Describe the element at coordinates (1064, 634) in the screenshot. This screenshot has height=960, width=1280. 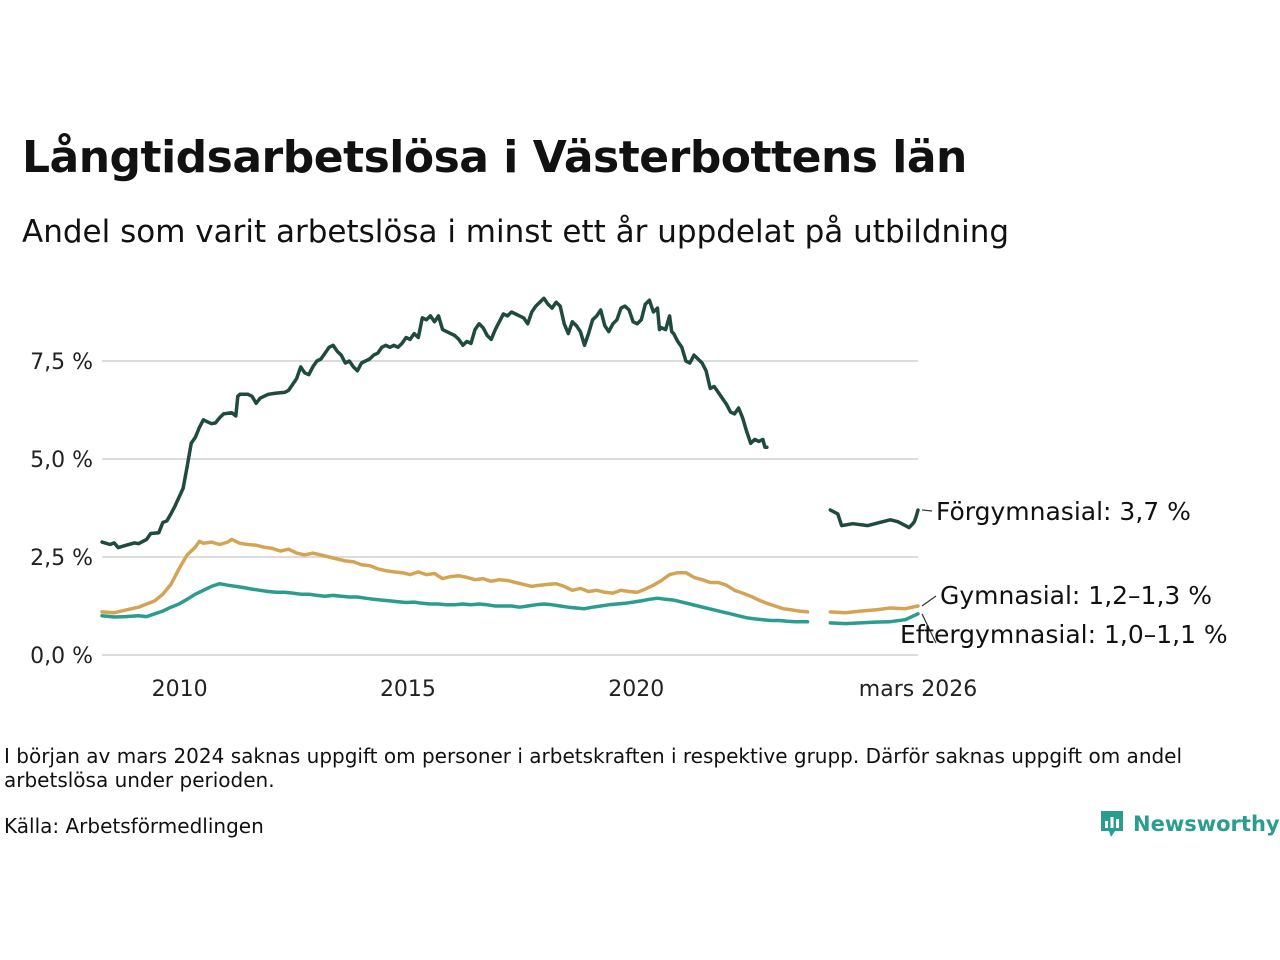
I see `series-label-eftergymnasial: Eftergymnasial: 1,0–1,1 %` at that location.